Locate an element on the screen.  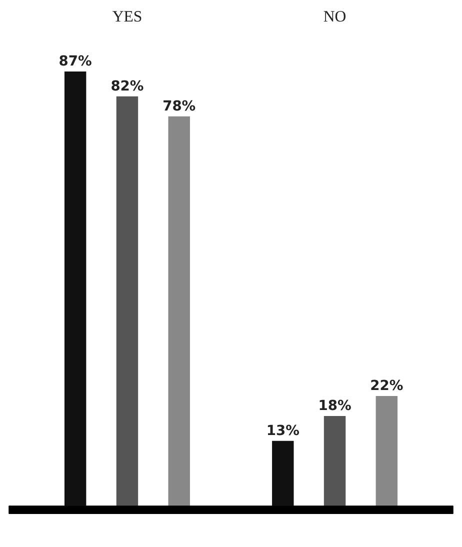
x-tick-label: NO is located at coordinates (334, 17).